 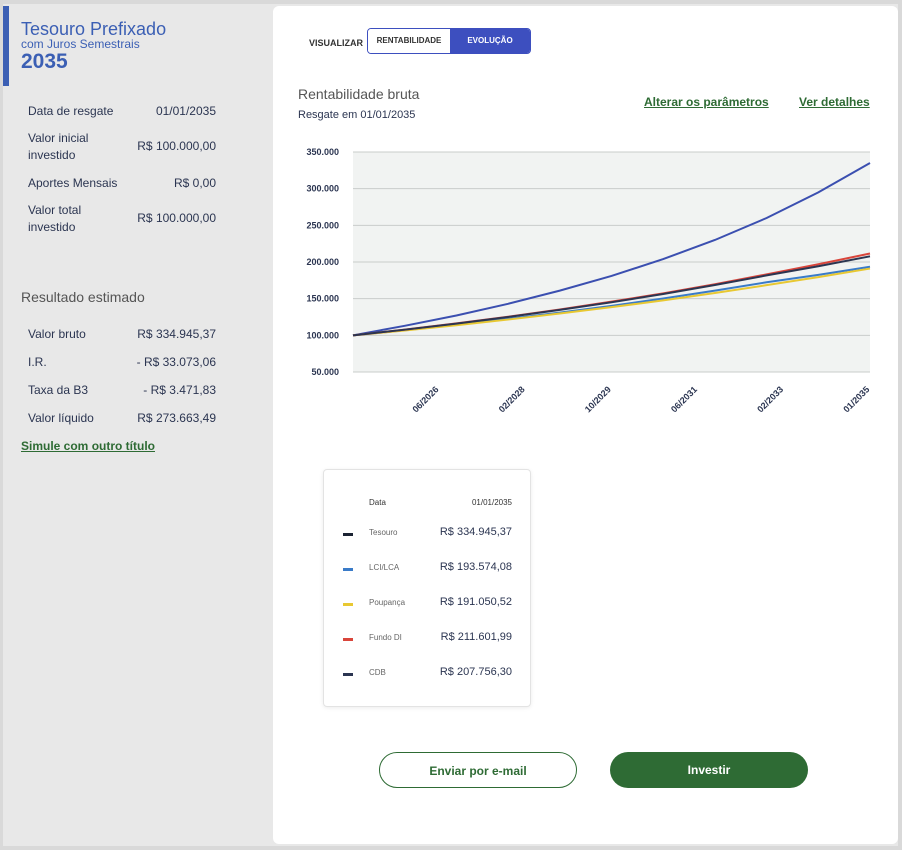 I want to click on result-label: Taxa da B3, so click(x=58, y=390).